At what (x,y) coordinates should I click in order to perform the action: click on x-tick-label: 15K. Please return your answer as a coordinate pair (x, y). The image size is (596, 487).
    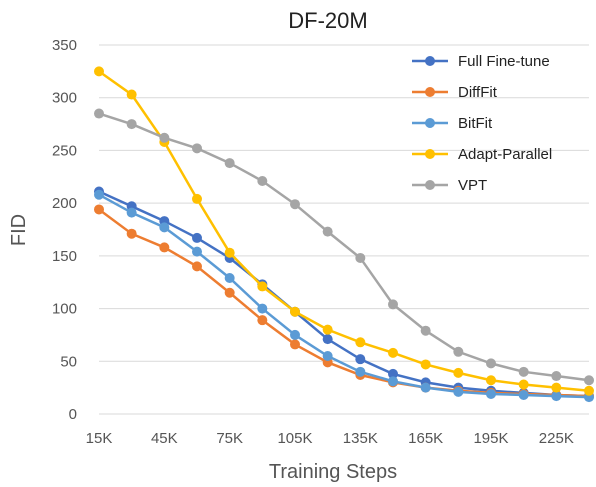
    Looking at the image, I should click on (99, 438).